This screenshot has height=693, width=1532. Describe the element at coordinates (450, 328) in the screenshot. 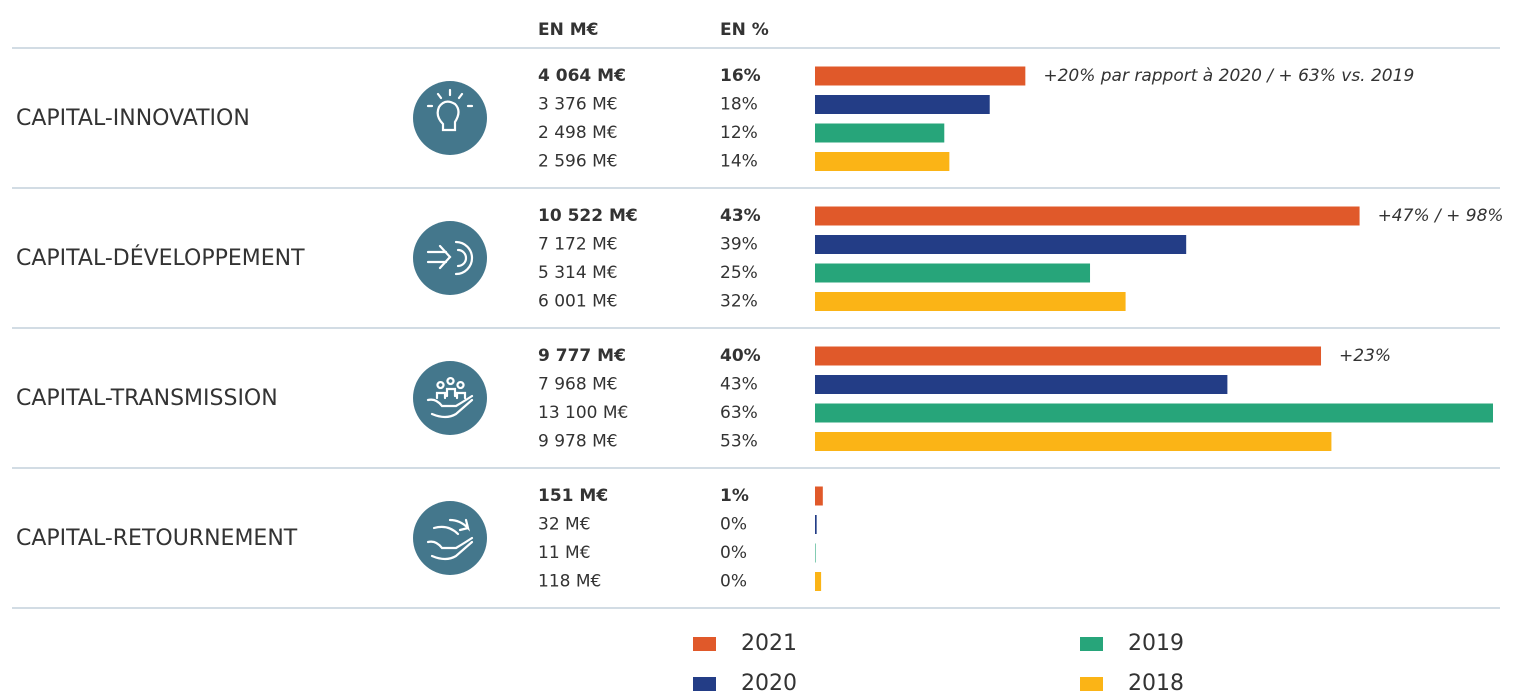

I see `icons` at that location.